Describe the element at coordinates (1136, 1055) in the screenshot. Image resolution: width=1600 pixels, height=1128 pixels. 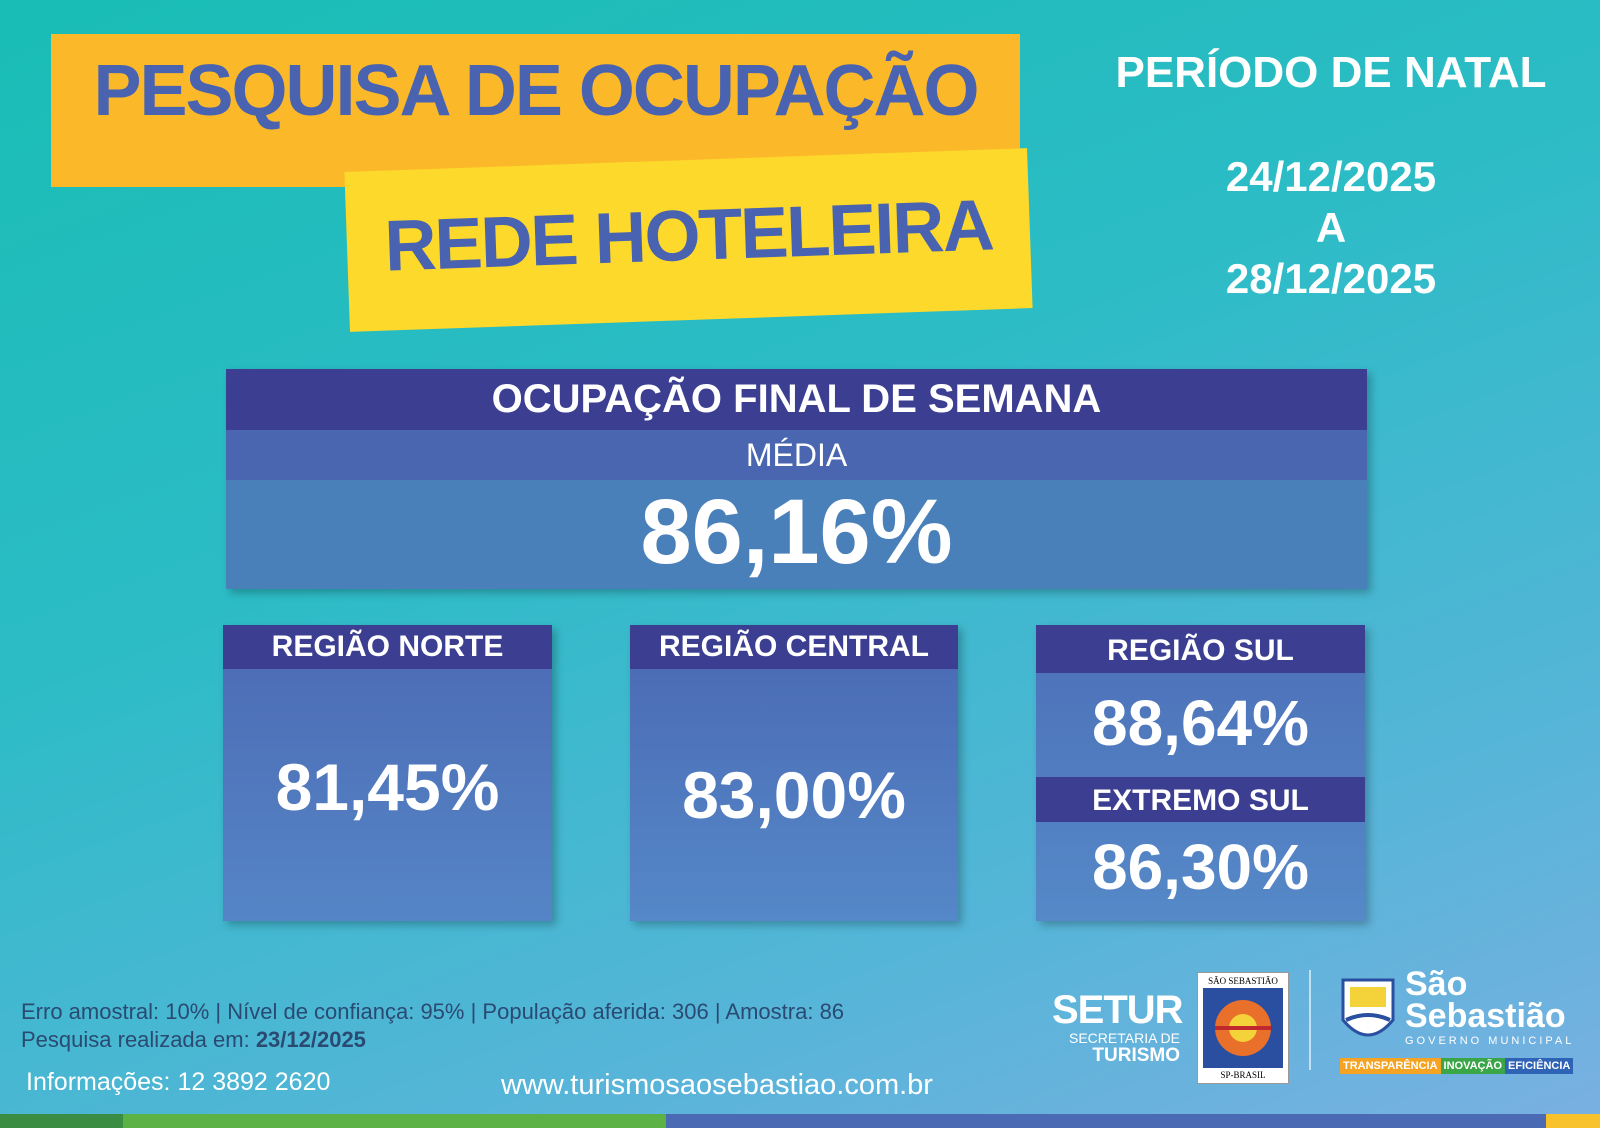
I see `setur-sub: TURISMO` at that location.